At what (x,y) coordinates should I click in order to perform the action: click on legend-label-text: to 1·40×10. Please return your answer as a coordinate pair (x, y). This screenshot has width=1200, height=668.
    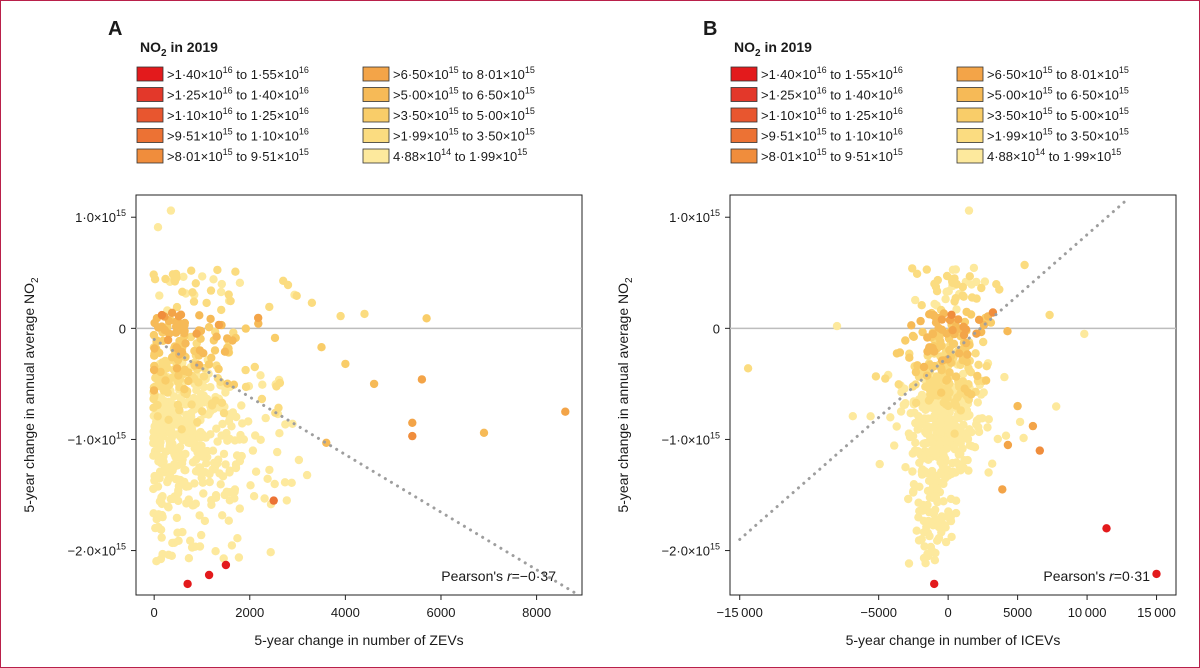
    Looking at the image, I should click on (860, 95).